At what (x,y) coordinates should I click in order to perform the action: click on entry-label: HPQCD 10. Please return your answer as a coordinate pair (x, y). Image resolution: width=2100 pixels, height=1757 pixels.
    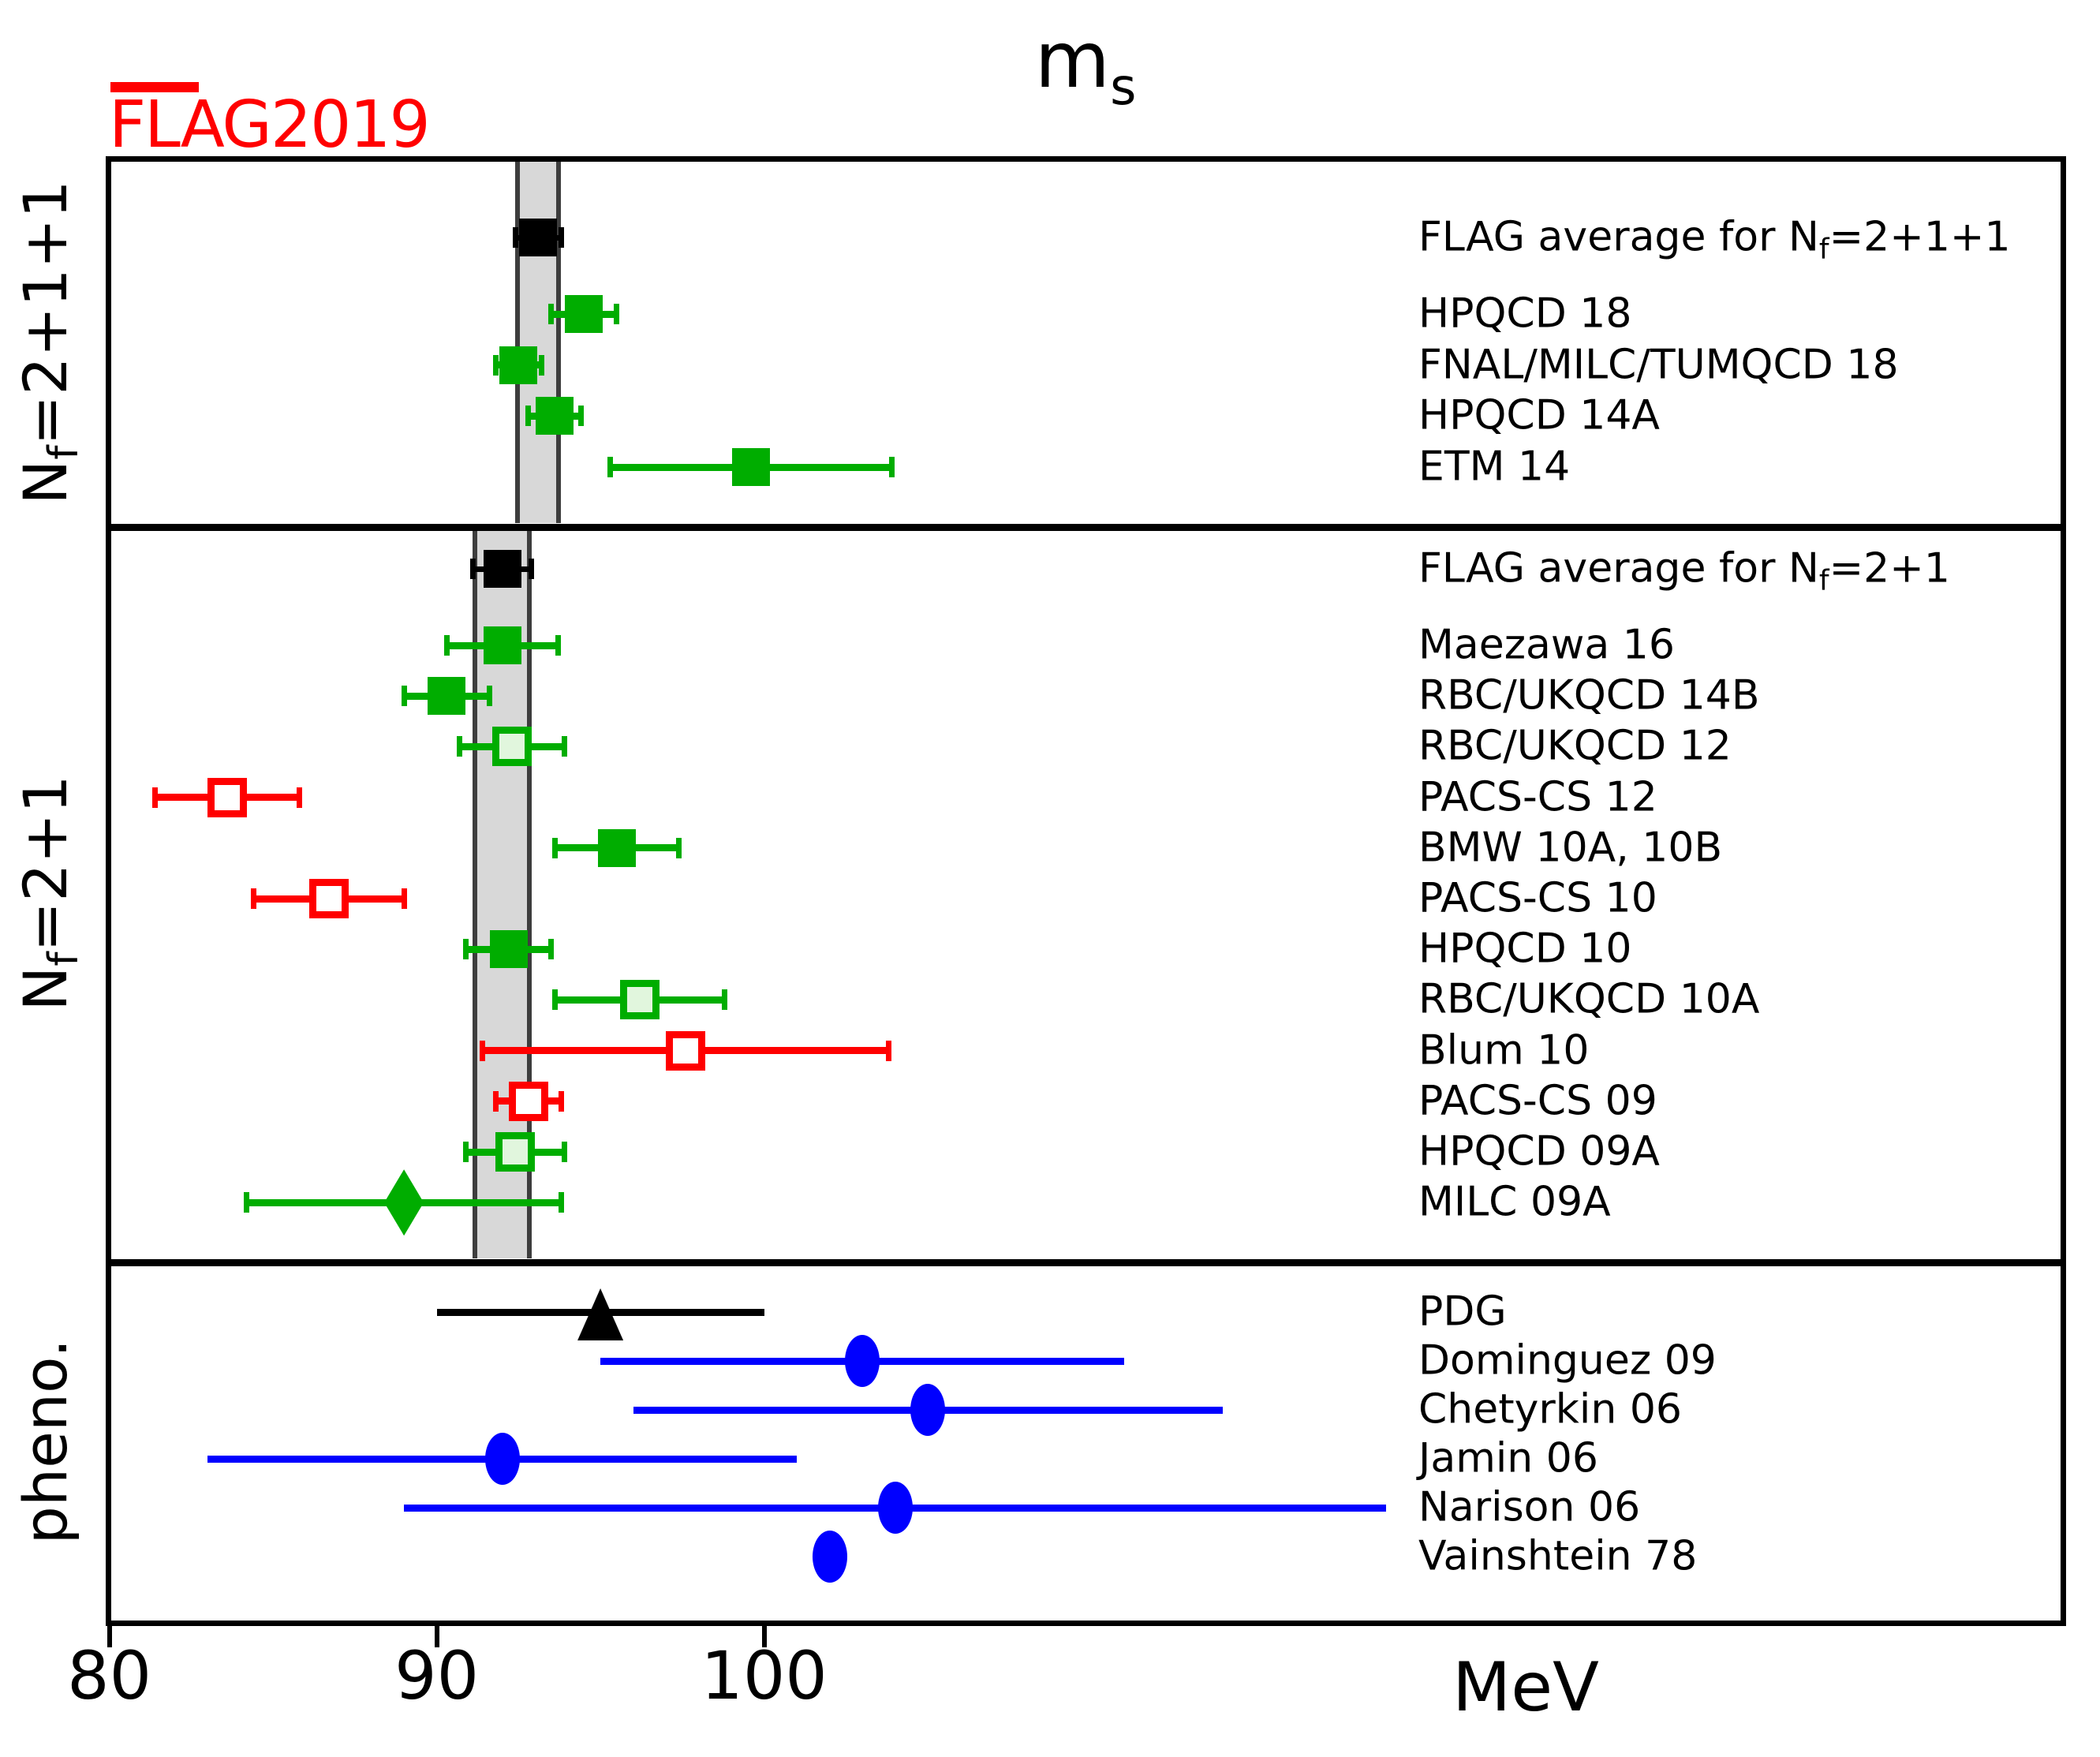
    Looking at the image, I should click on (1525, 949).